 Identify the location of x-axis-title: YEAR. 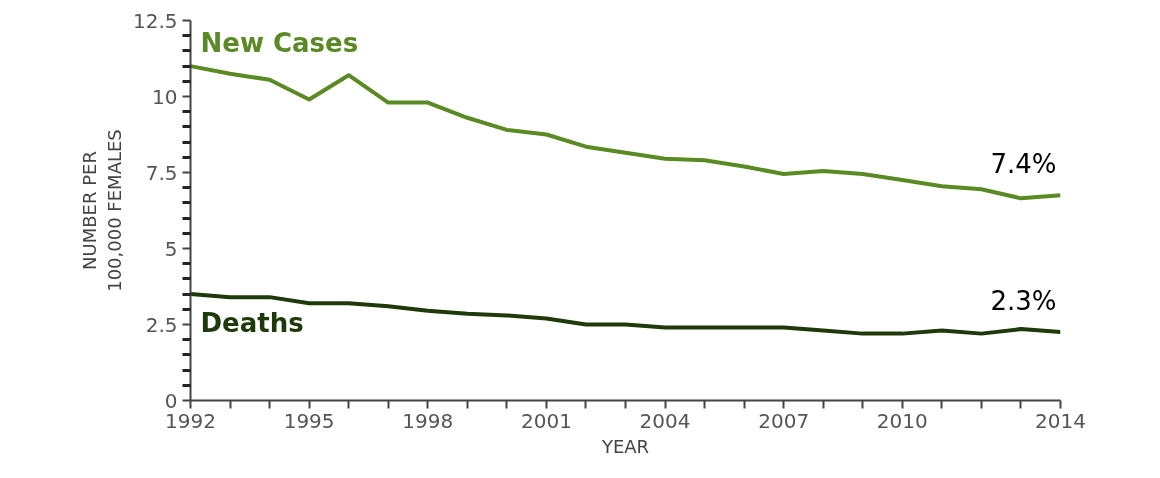
(625, 446).